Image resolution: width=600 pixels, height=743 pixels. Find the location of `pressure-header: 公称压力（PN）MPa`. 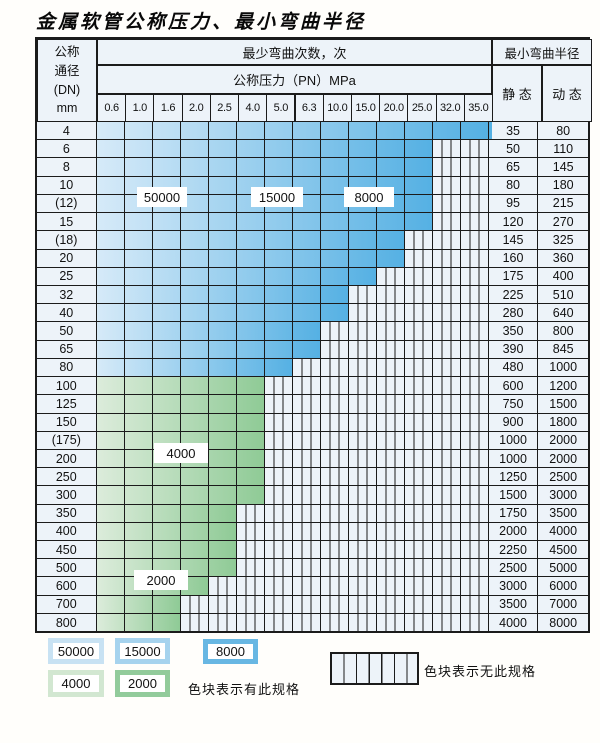

pressure-header: 公称压力（PN）MPa is located at coordinates (294, 79).